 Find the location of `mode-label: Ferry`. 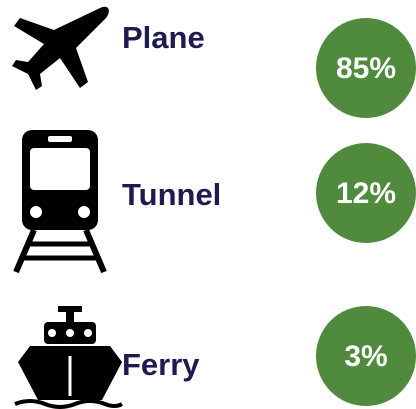

mode-label: Ferry is located at coordinates (161, 364).